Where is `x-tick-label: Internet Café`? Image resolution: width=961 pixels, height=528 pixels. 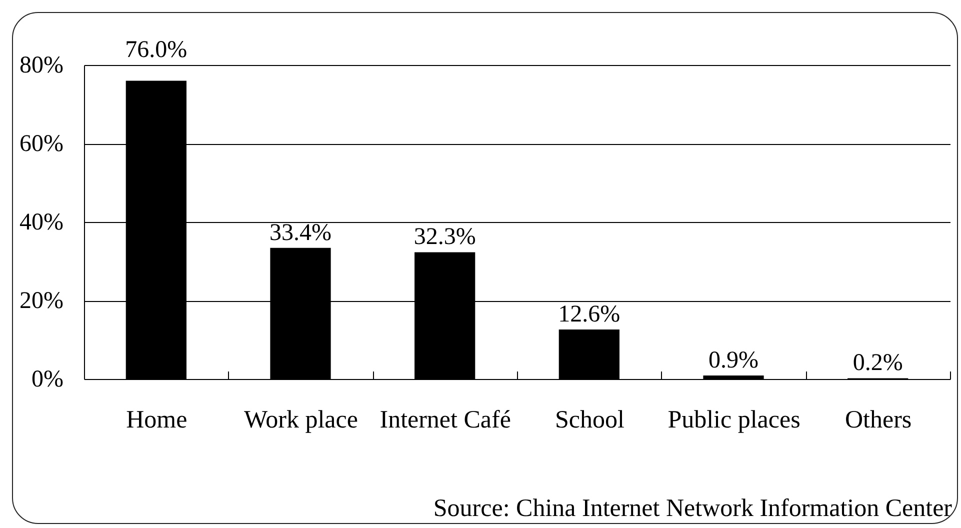
x-tick-label: Internet Café is located at coordinates (445, 420).